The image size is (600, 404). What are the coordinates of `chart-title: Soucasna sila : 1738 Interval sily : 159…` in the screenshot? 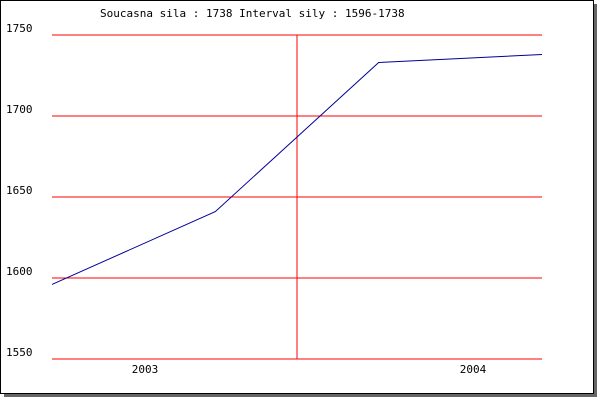 It's located at (252, 13).